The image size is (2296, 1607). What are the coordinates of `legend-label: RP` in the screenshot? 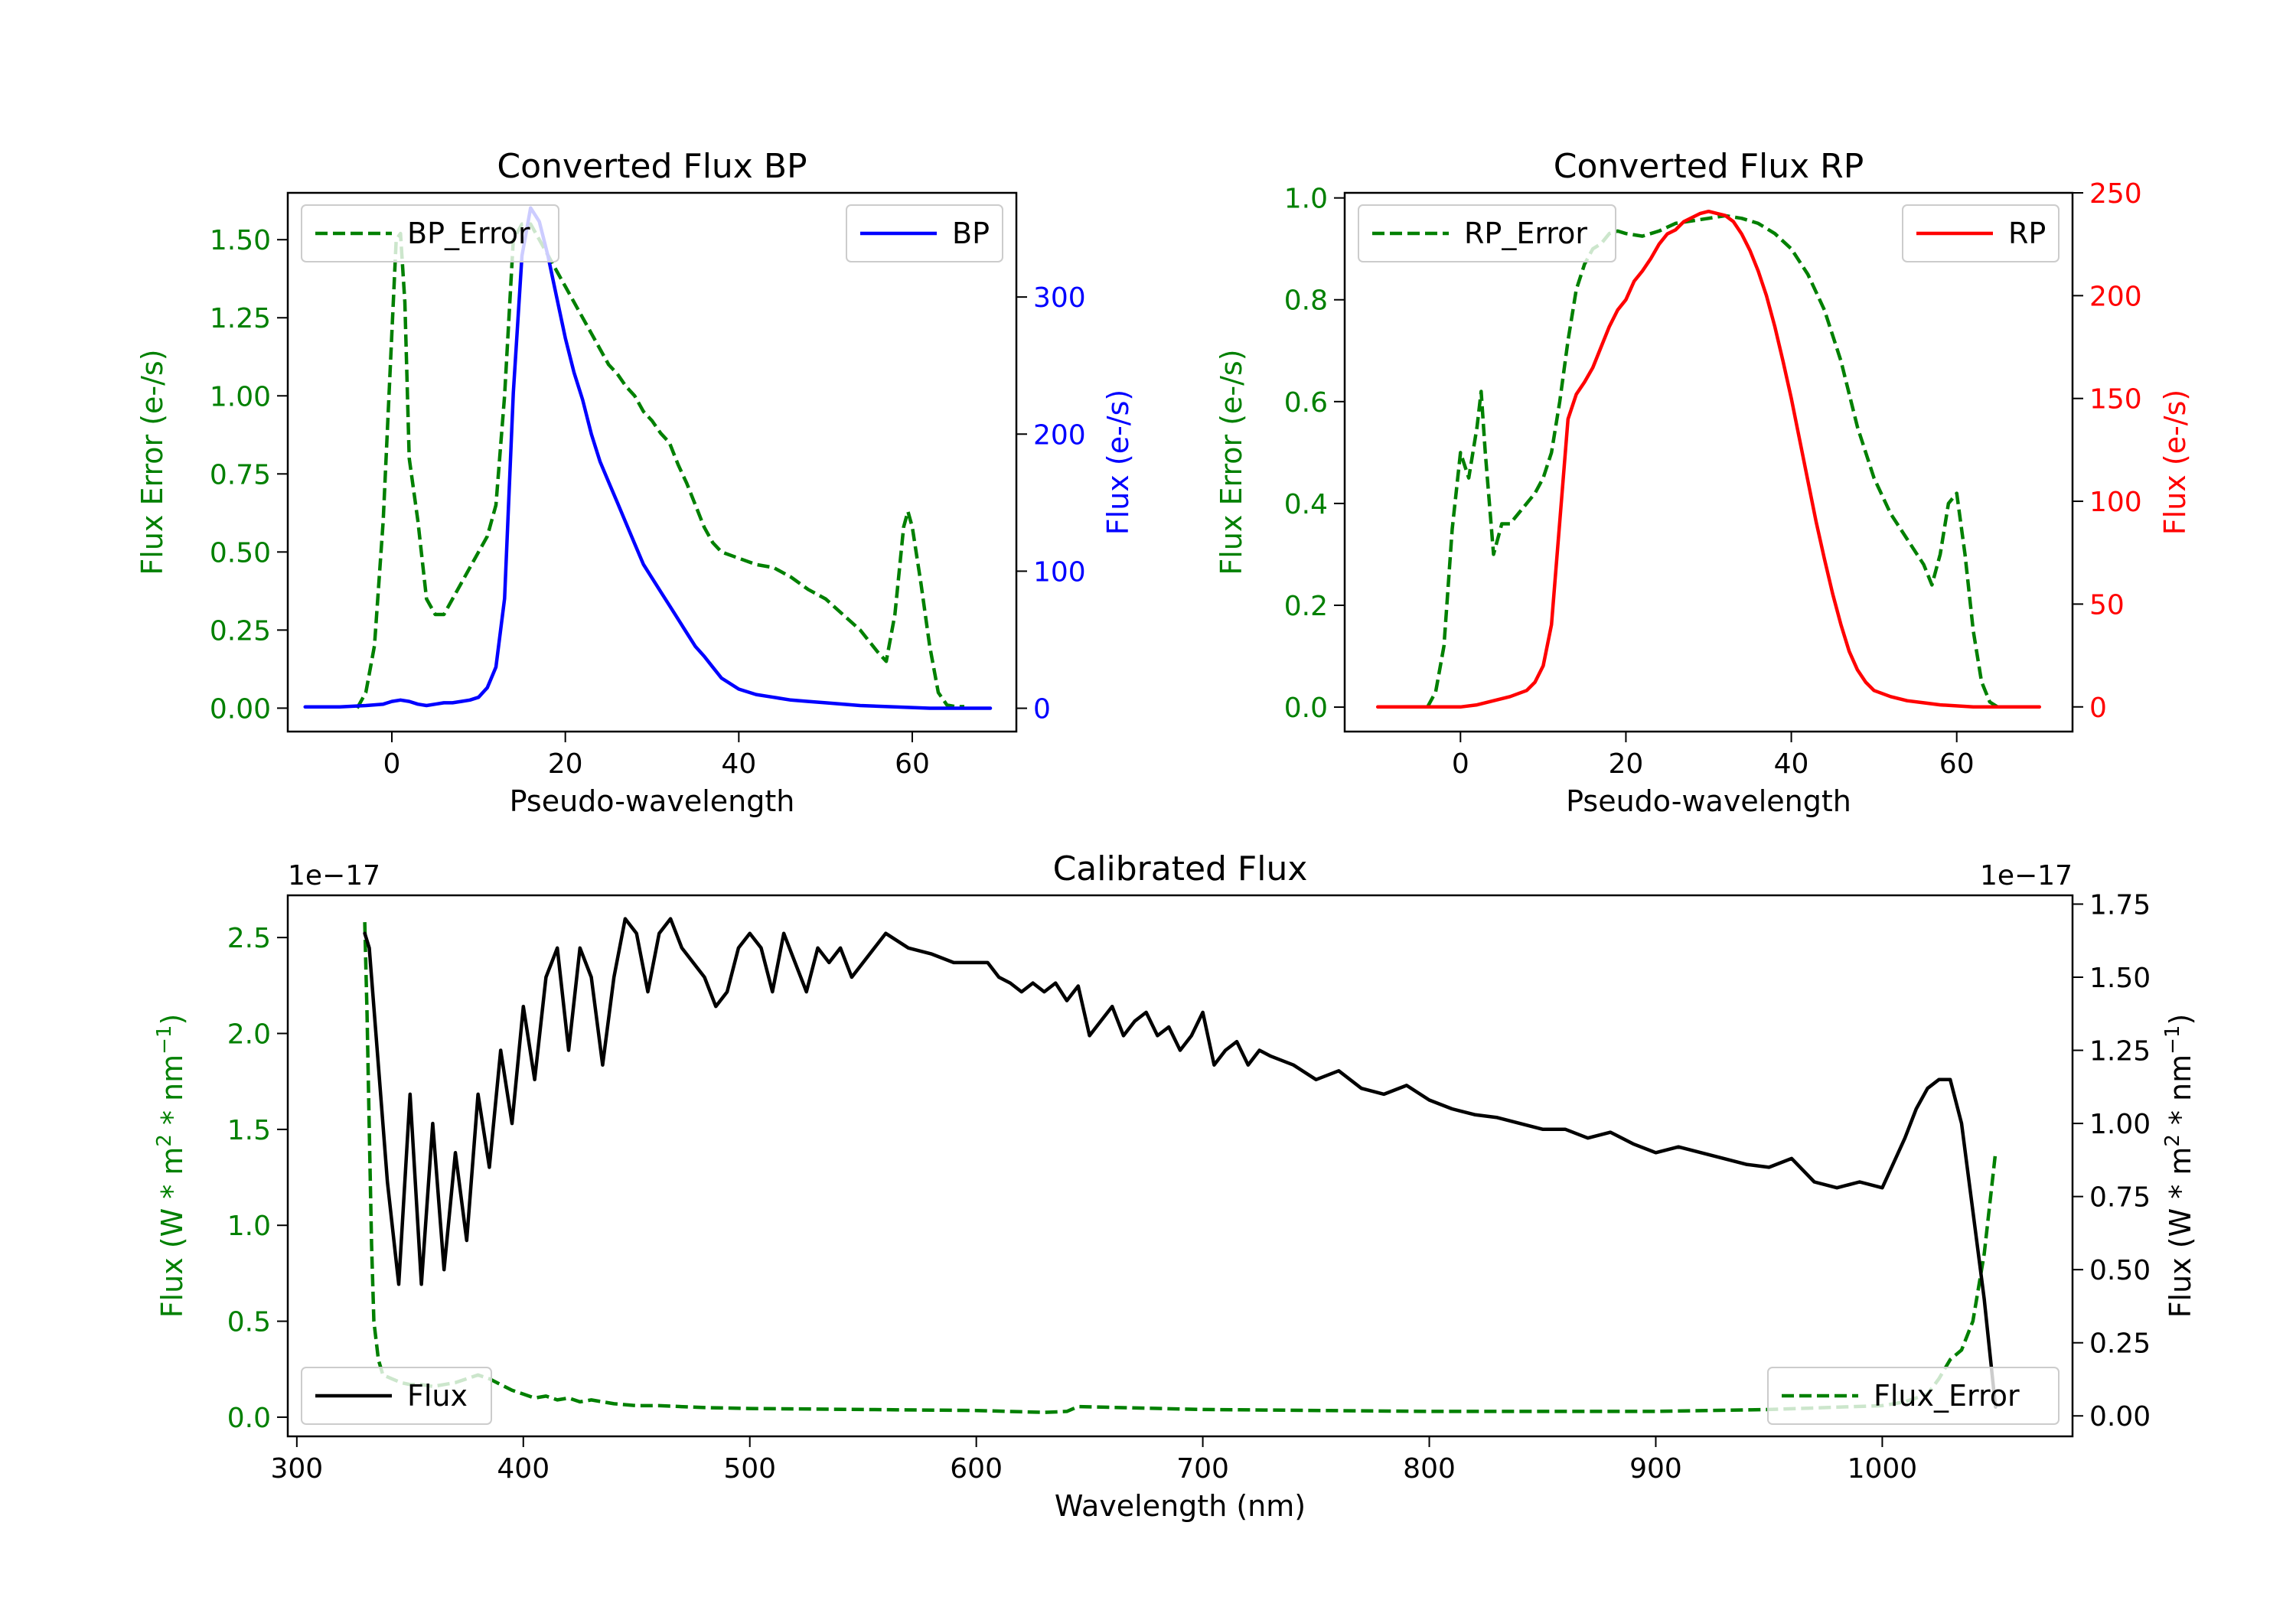 It's located at (2027, 234).